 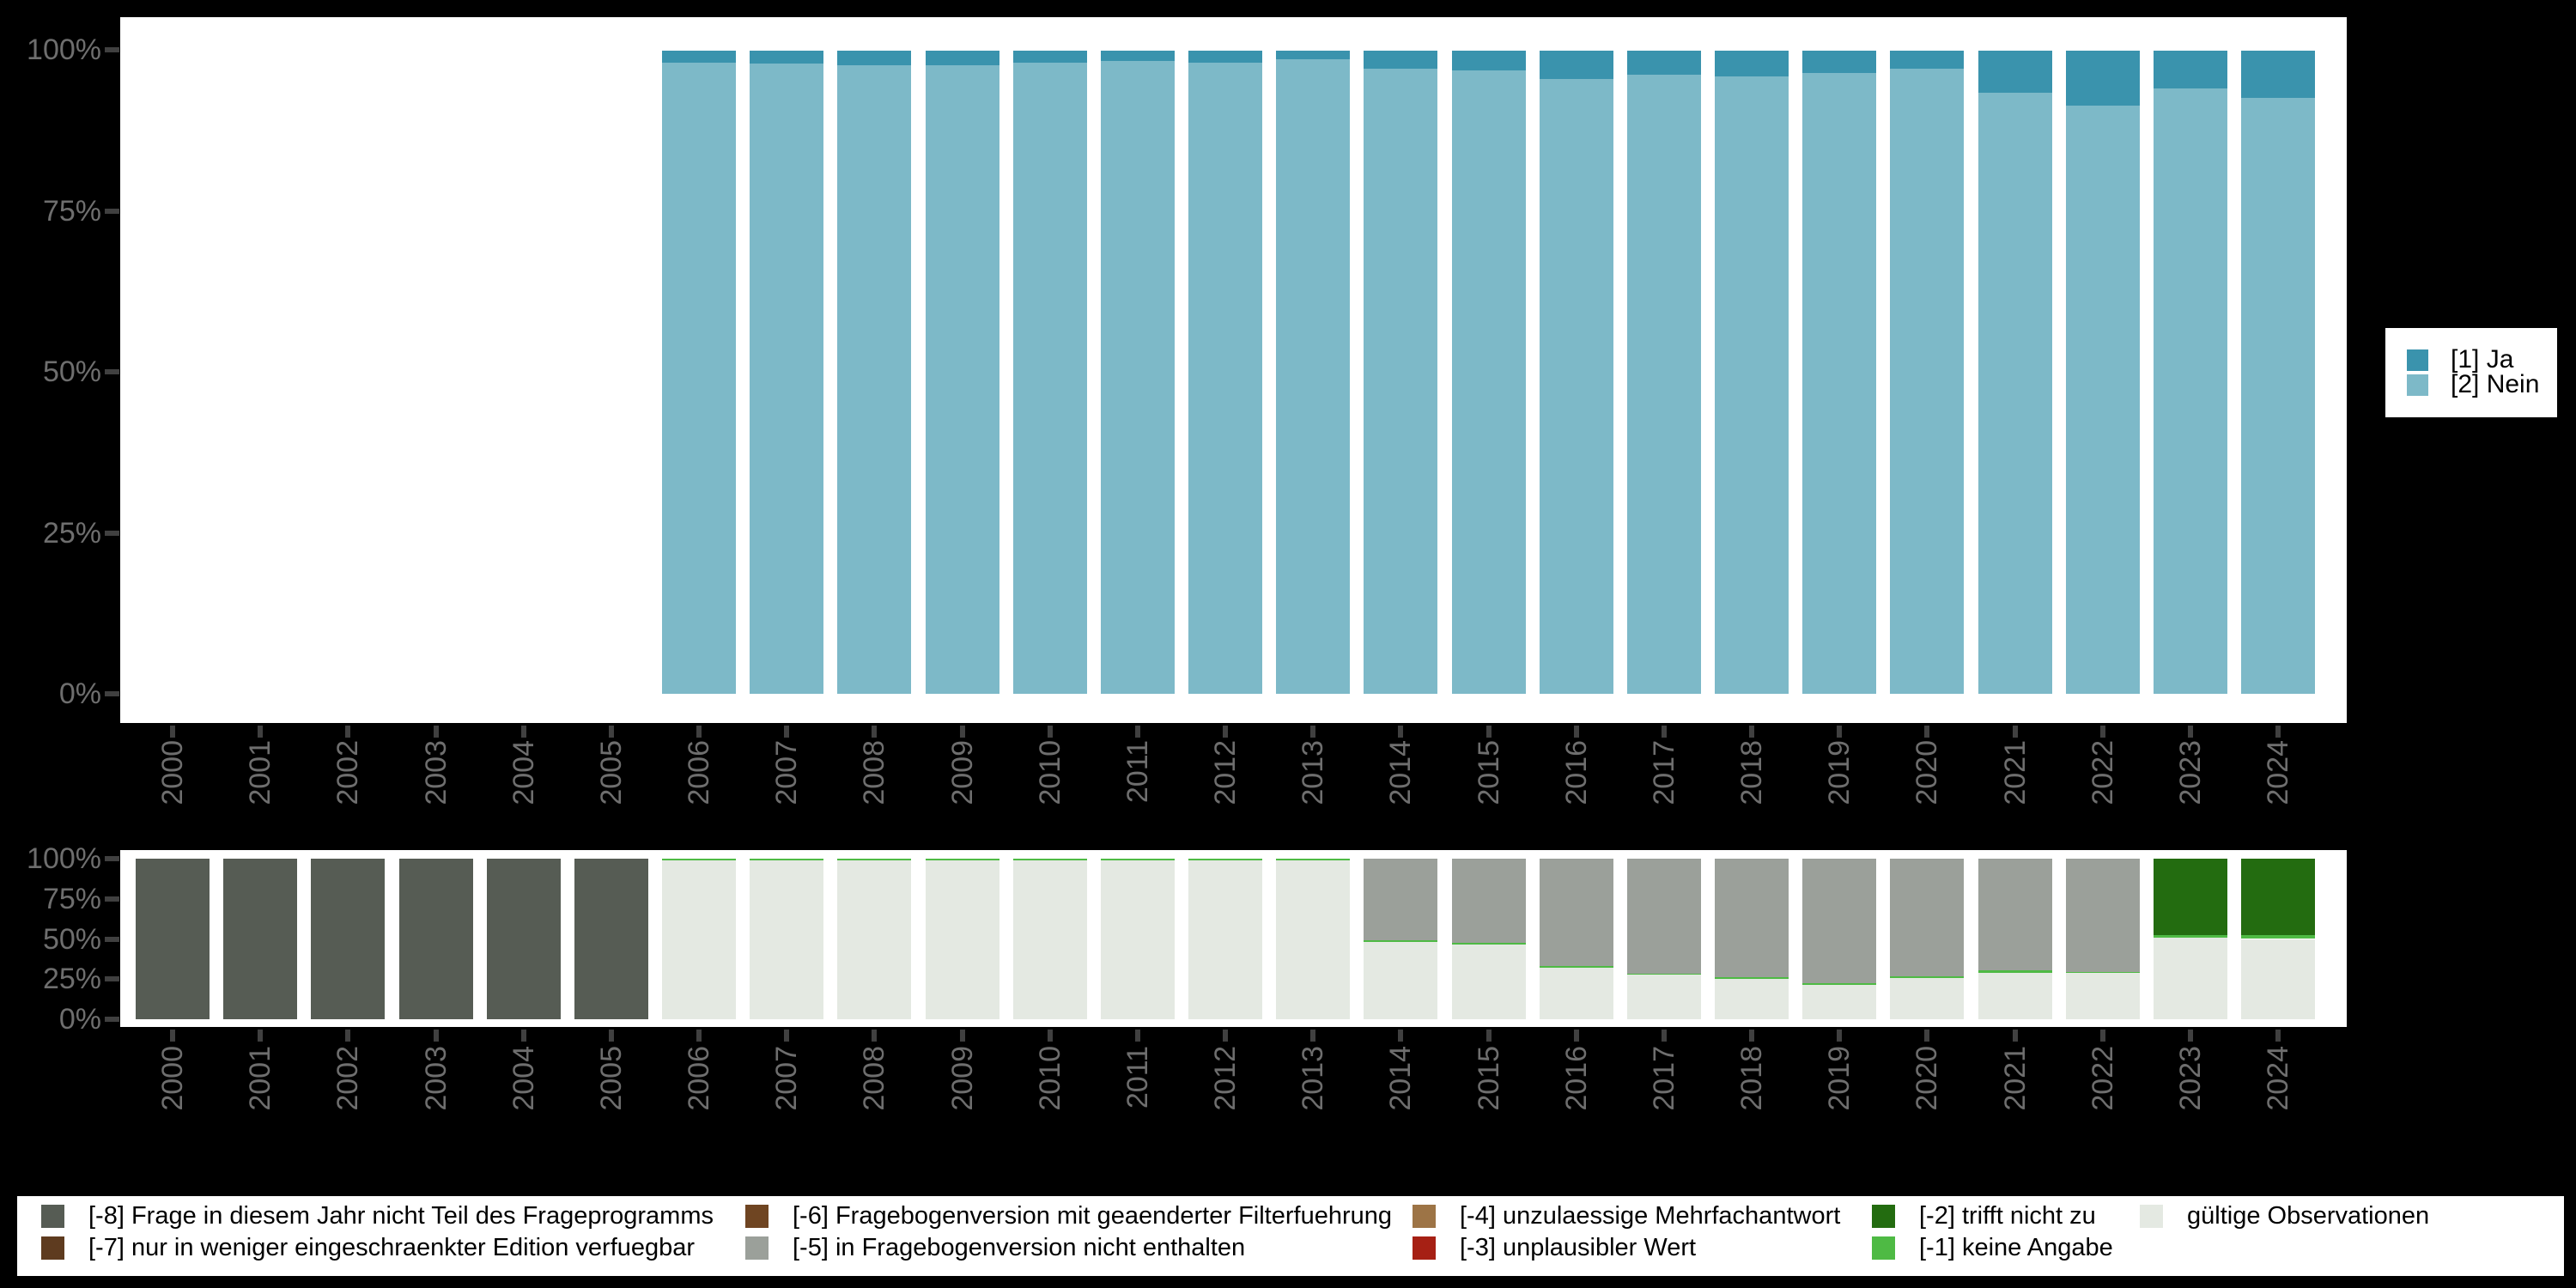 What do you see at coordinates (699, 1078) in the screenshot?
I see `x-tick-label-2006: 2006` at bounding box center [699, 1078].